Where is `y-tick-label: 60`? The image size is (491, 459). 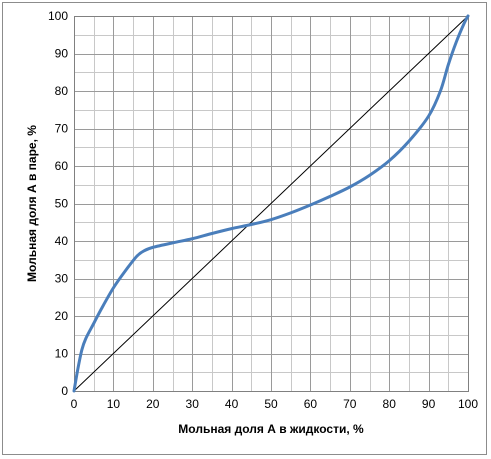 y-tick-label: 60 is located at coordinates (62, 166).